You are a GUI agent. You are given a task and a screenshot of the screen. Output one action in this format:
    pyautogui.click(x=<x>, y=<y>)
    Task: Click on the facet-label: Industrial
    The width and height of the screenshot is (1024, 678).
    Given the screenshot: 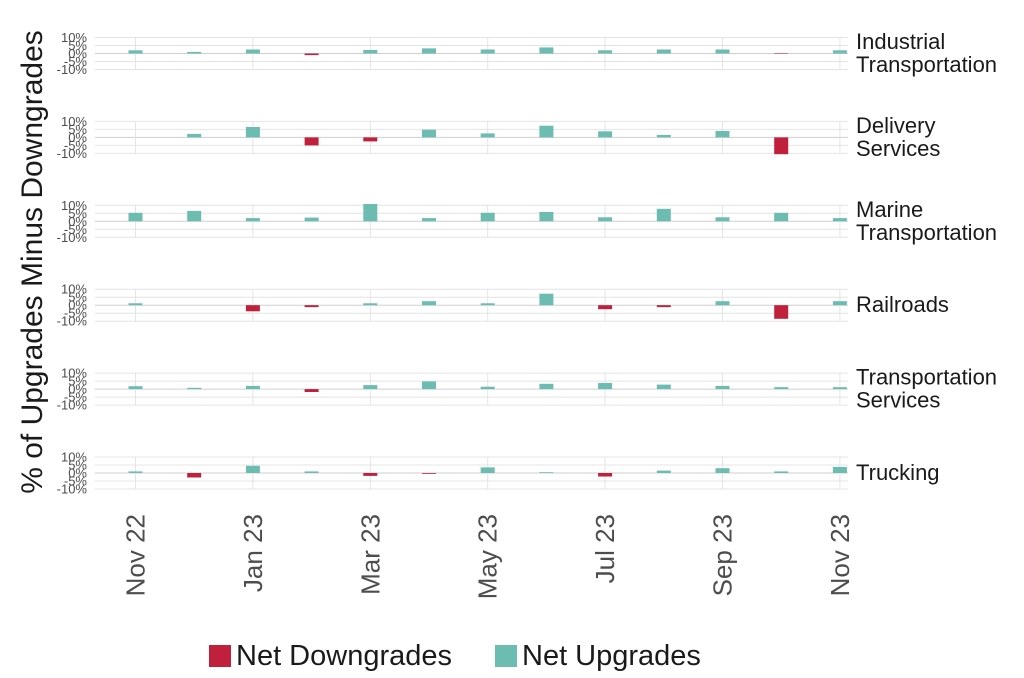 What is the action you would take?
    pyautogui.click(x=900, y=41)
    